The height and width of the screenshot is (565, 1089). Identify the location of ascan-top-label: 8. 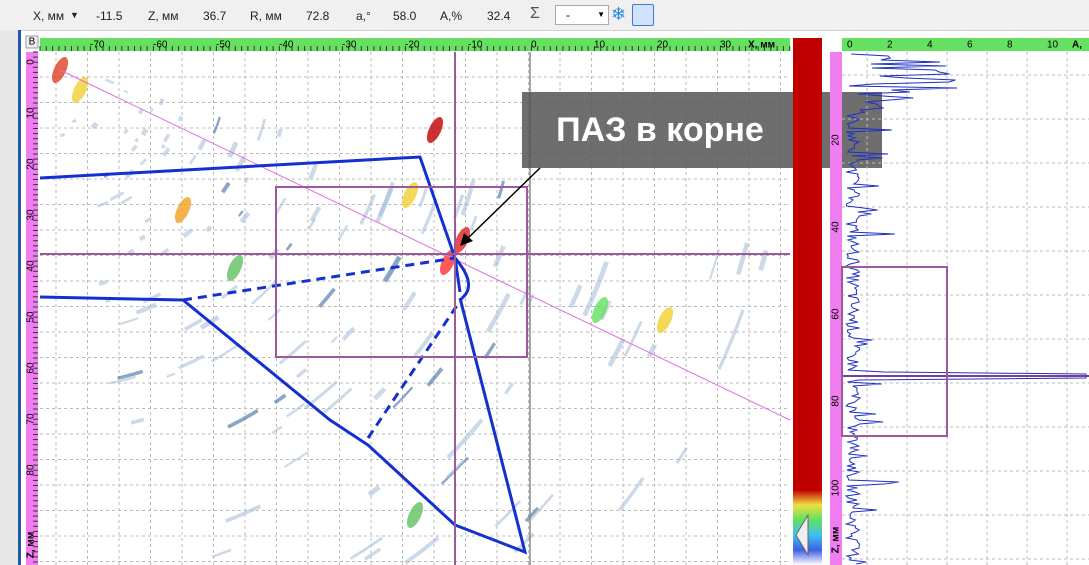
(1010, 45).